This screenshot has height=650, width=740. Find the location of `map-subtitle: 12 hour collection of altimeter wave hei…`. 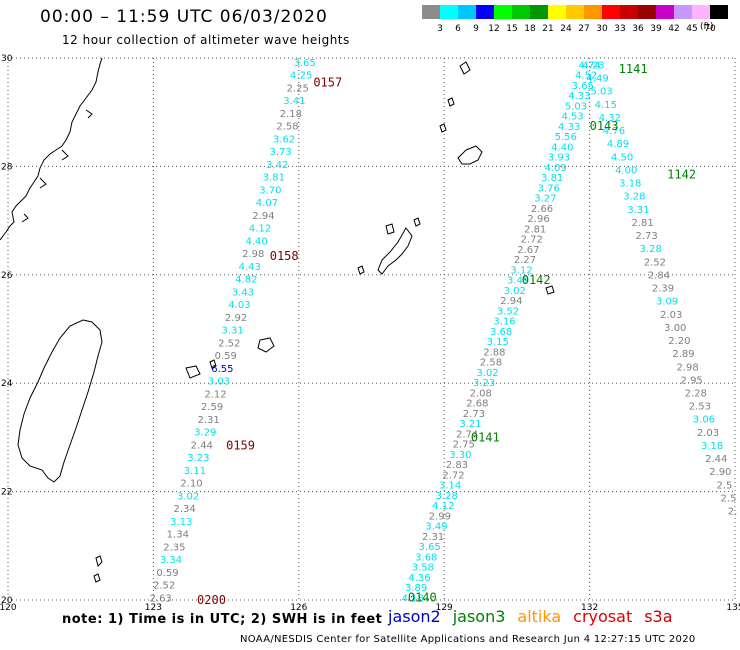

map-subtitle: 12 hour collection of altimeter wave hei… is located at coordinates (206, 40).